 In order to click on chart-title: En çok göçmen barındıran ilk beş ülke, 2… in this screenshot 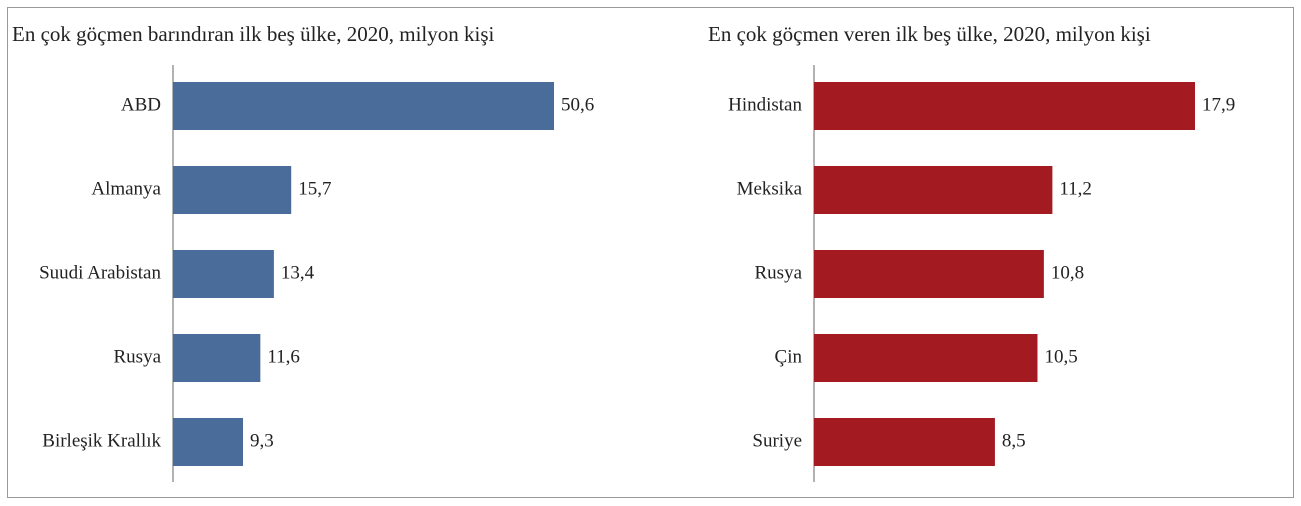, I will do `click(253, 34)`.